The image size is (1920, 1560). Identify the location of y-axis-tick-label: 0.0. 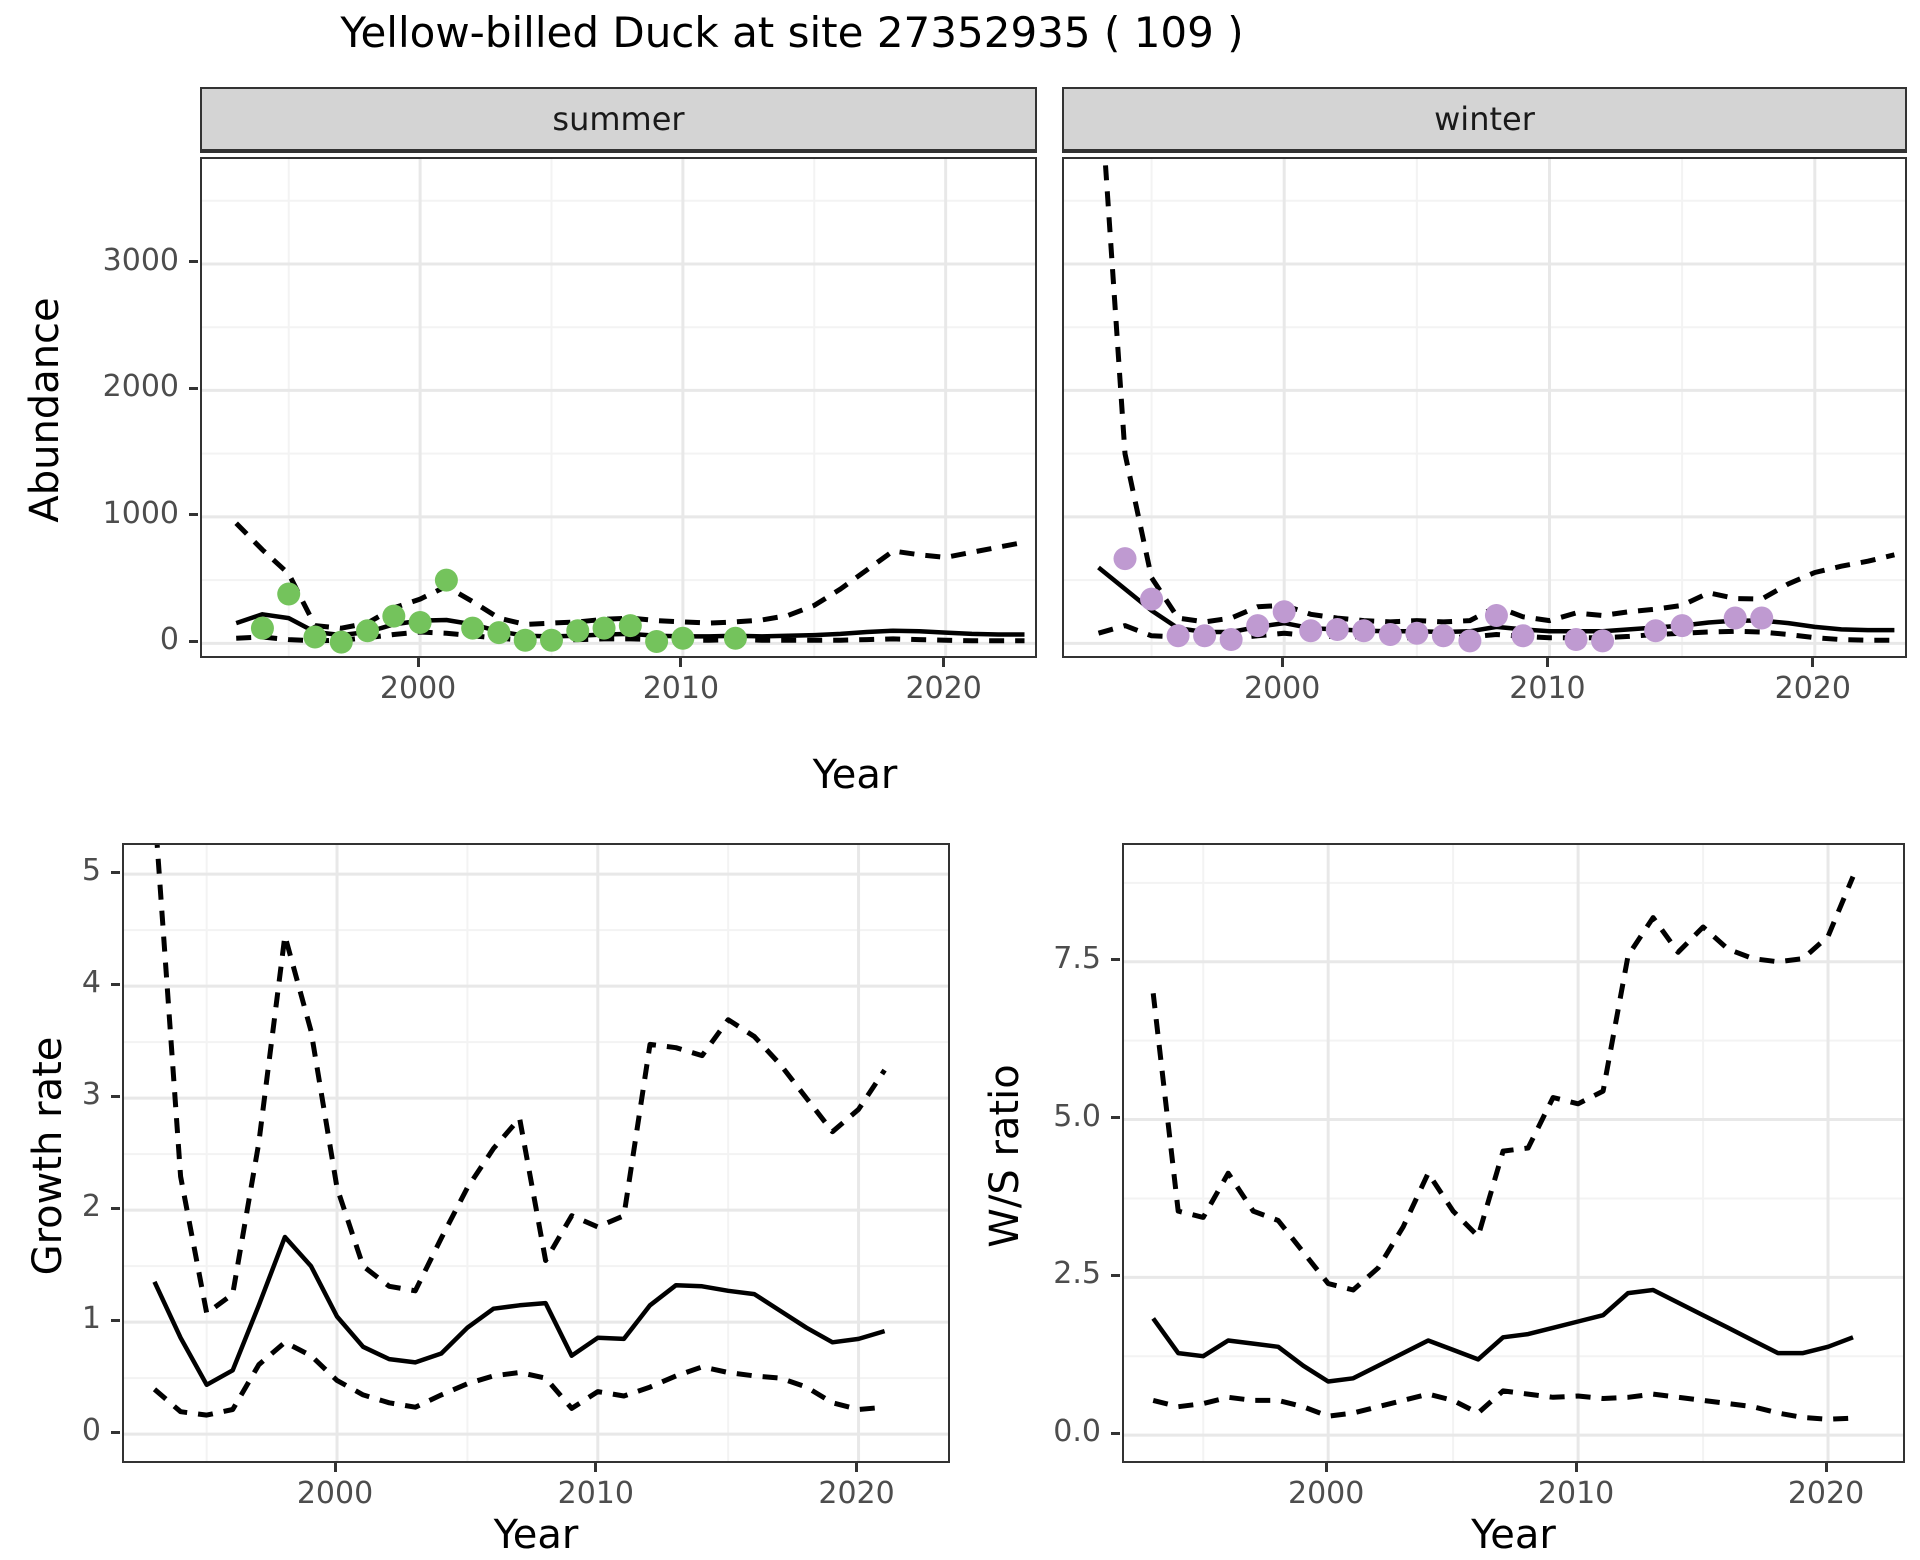
(1077, 1432).